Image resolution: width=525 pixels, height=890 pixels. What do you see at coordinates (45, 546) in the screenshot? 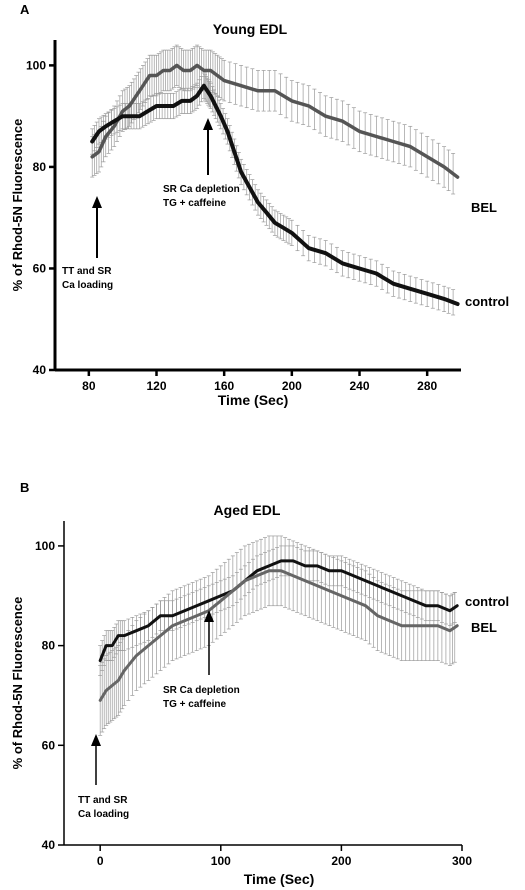
I see `panel-b-y-tick-label: 100` at bounding box center [45, 546].